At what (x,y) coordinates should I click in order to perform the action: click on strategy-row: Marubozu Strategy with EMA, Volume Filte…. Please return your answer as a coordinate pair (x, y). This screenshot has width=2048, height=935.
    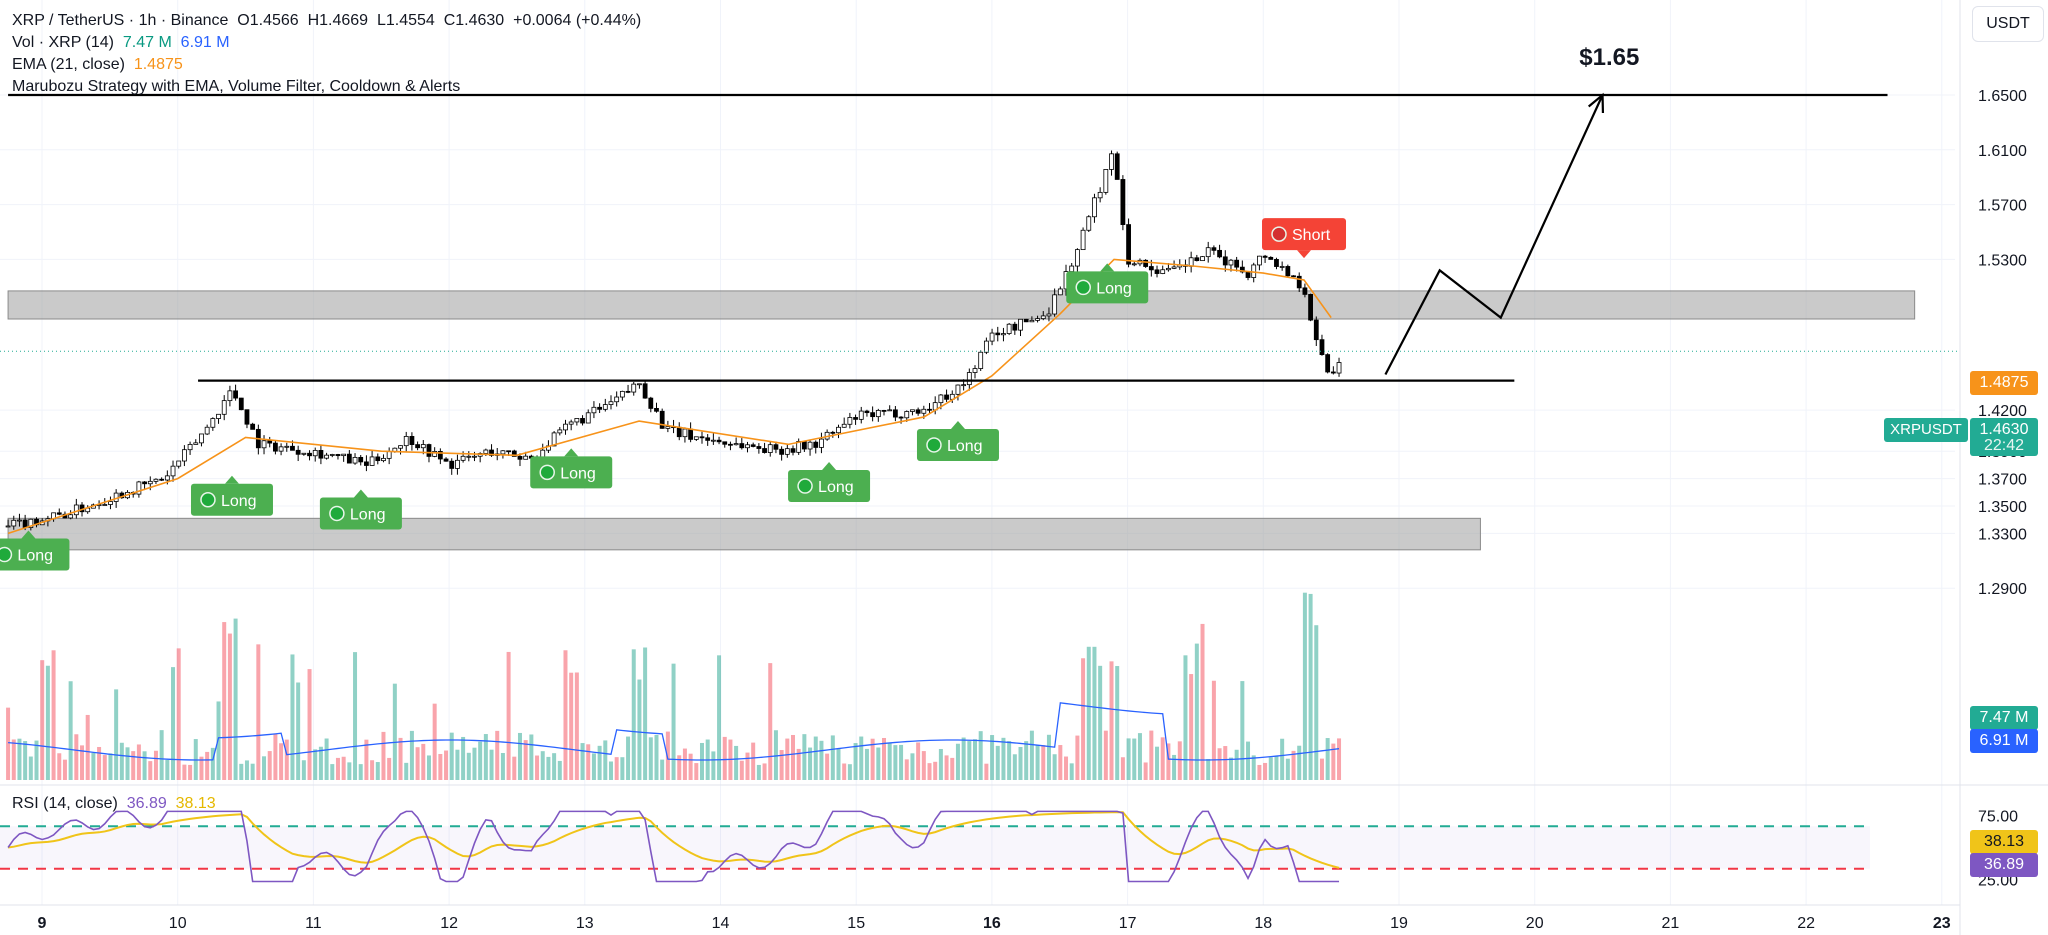
    Looking at the image, I should click on (326, 87).